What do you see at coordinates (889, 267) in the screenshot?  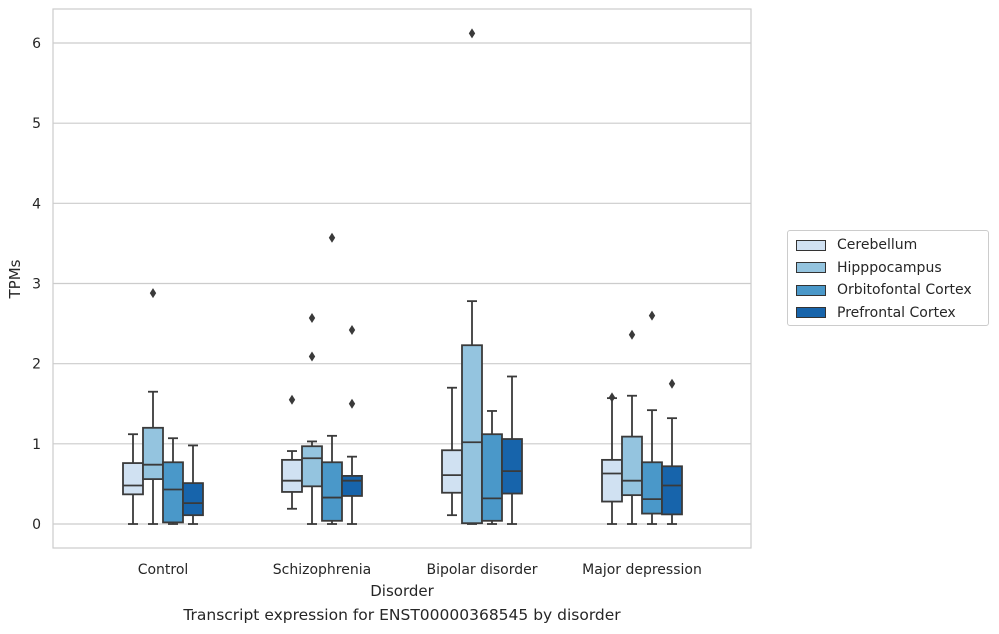 I see `legend-label: Hipppocampus` at bounding box center [889, 267].